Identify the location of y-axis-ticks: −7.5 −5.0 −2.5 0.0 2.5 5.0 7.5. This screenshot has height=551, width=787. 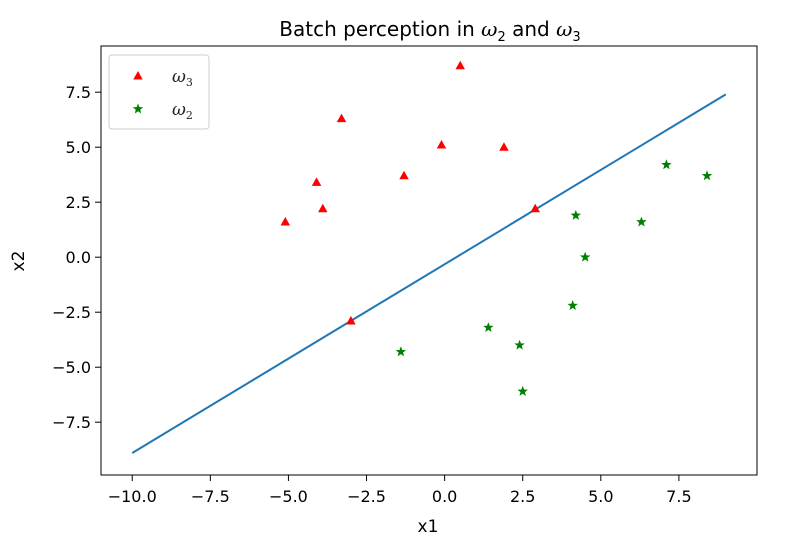
(76, 257).